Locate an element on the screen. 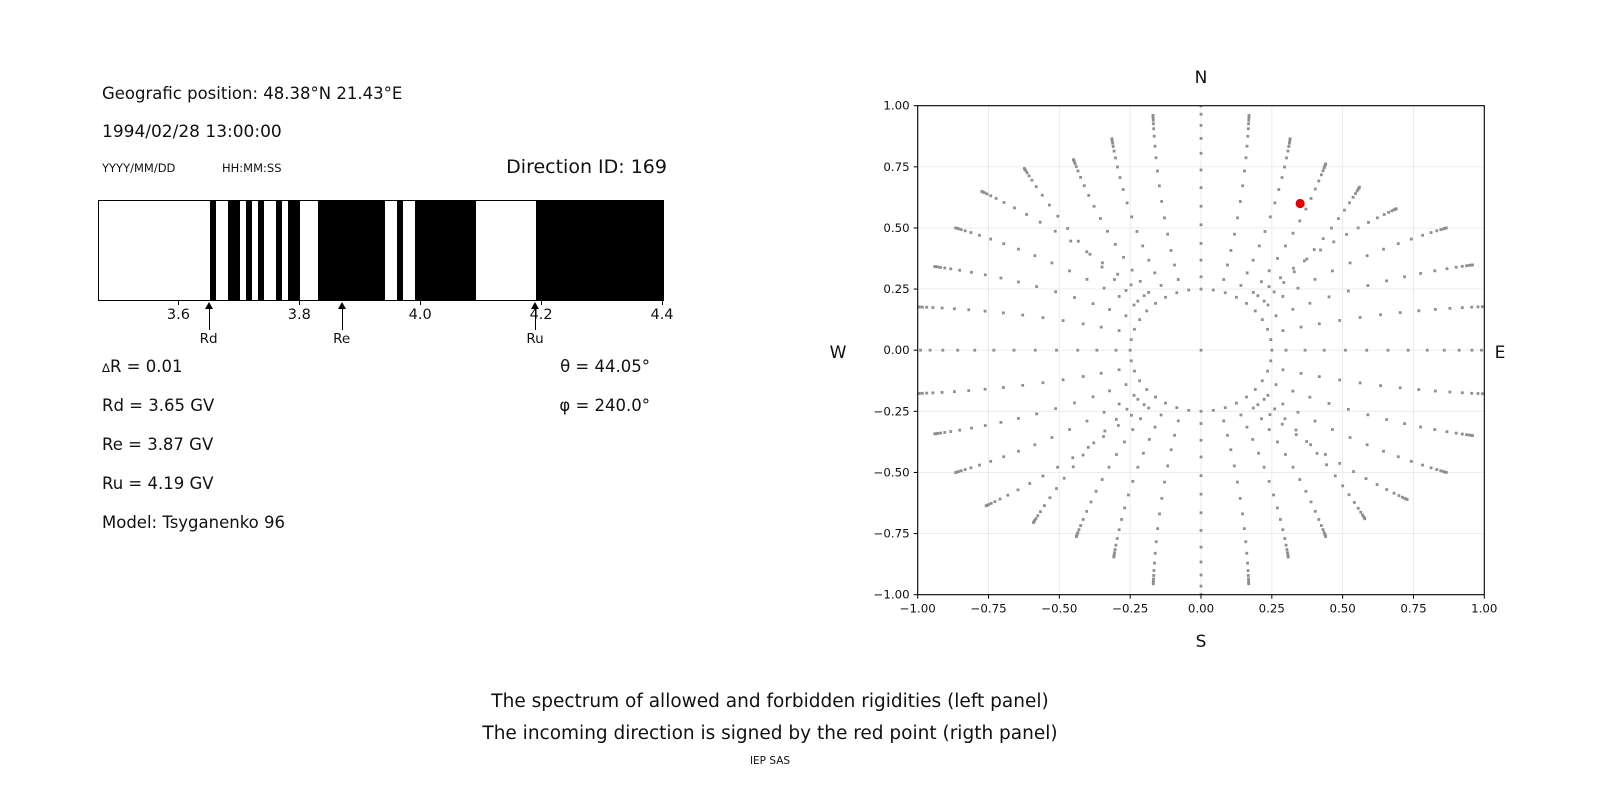  x-tick-label: 0.75 is located at coordinates (1413, 609).